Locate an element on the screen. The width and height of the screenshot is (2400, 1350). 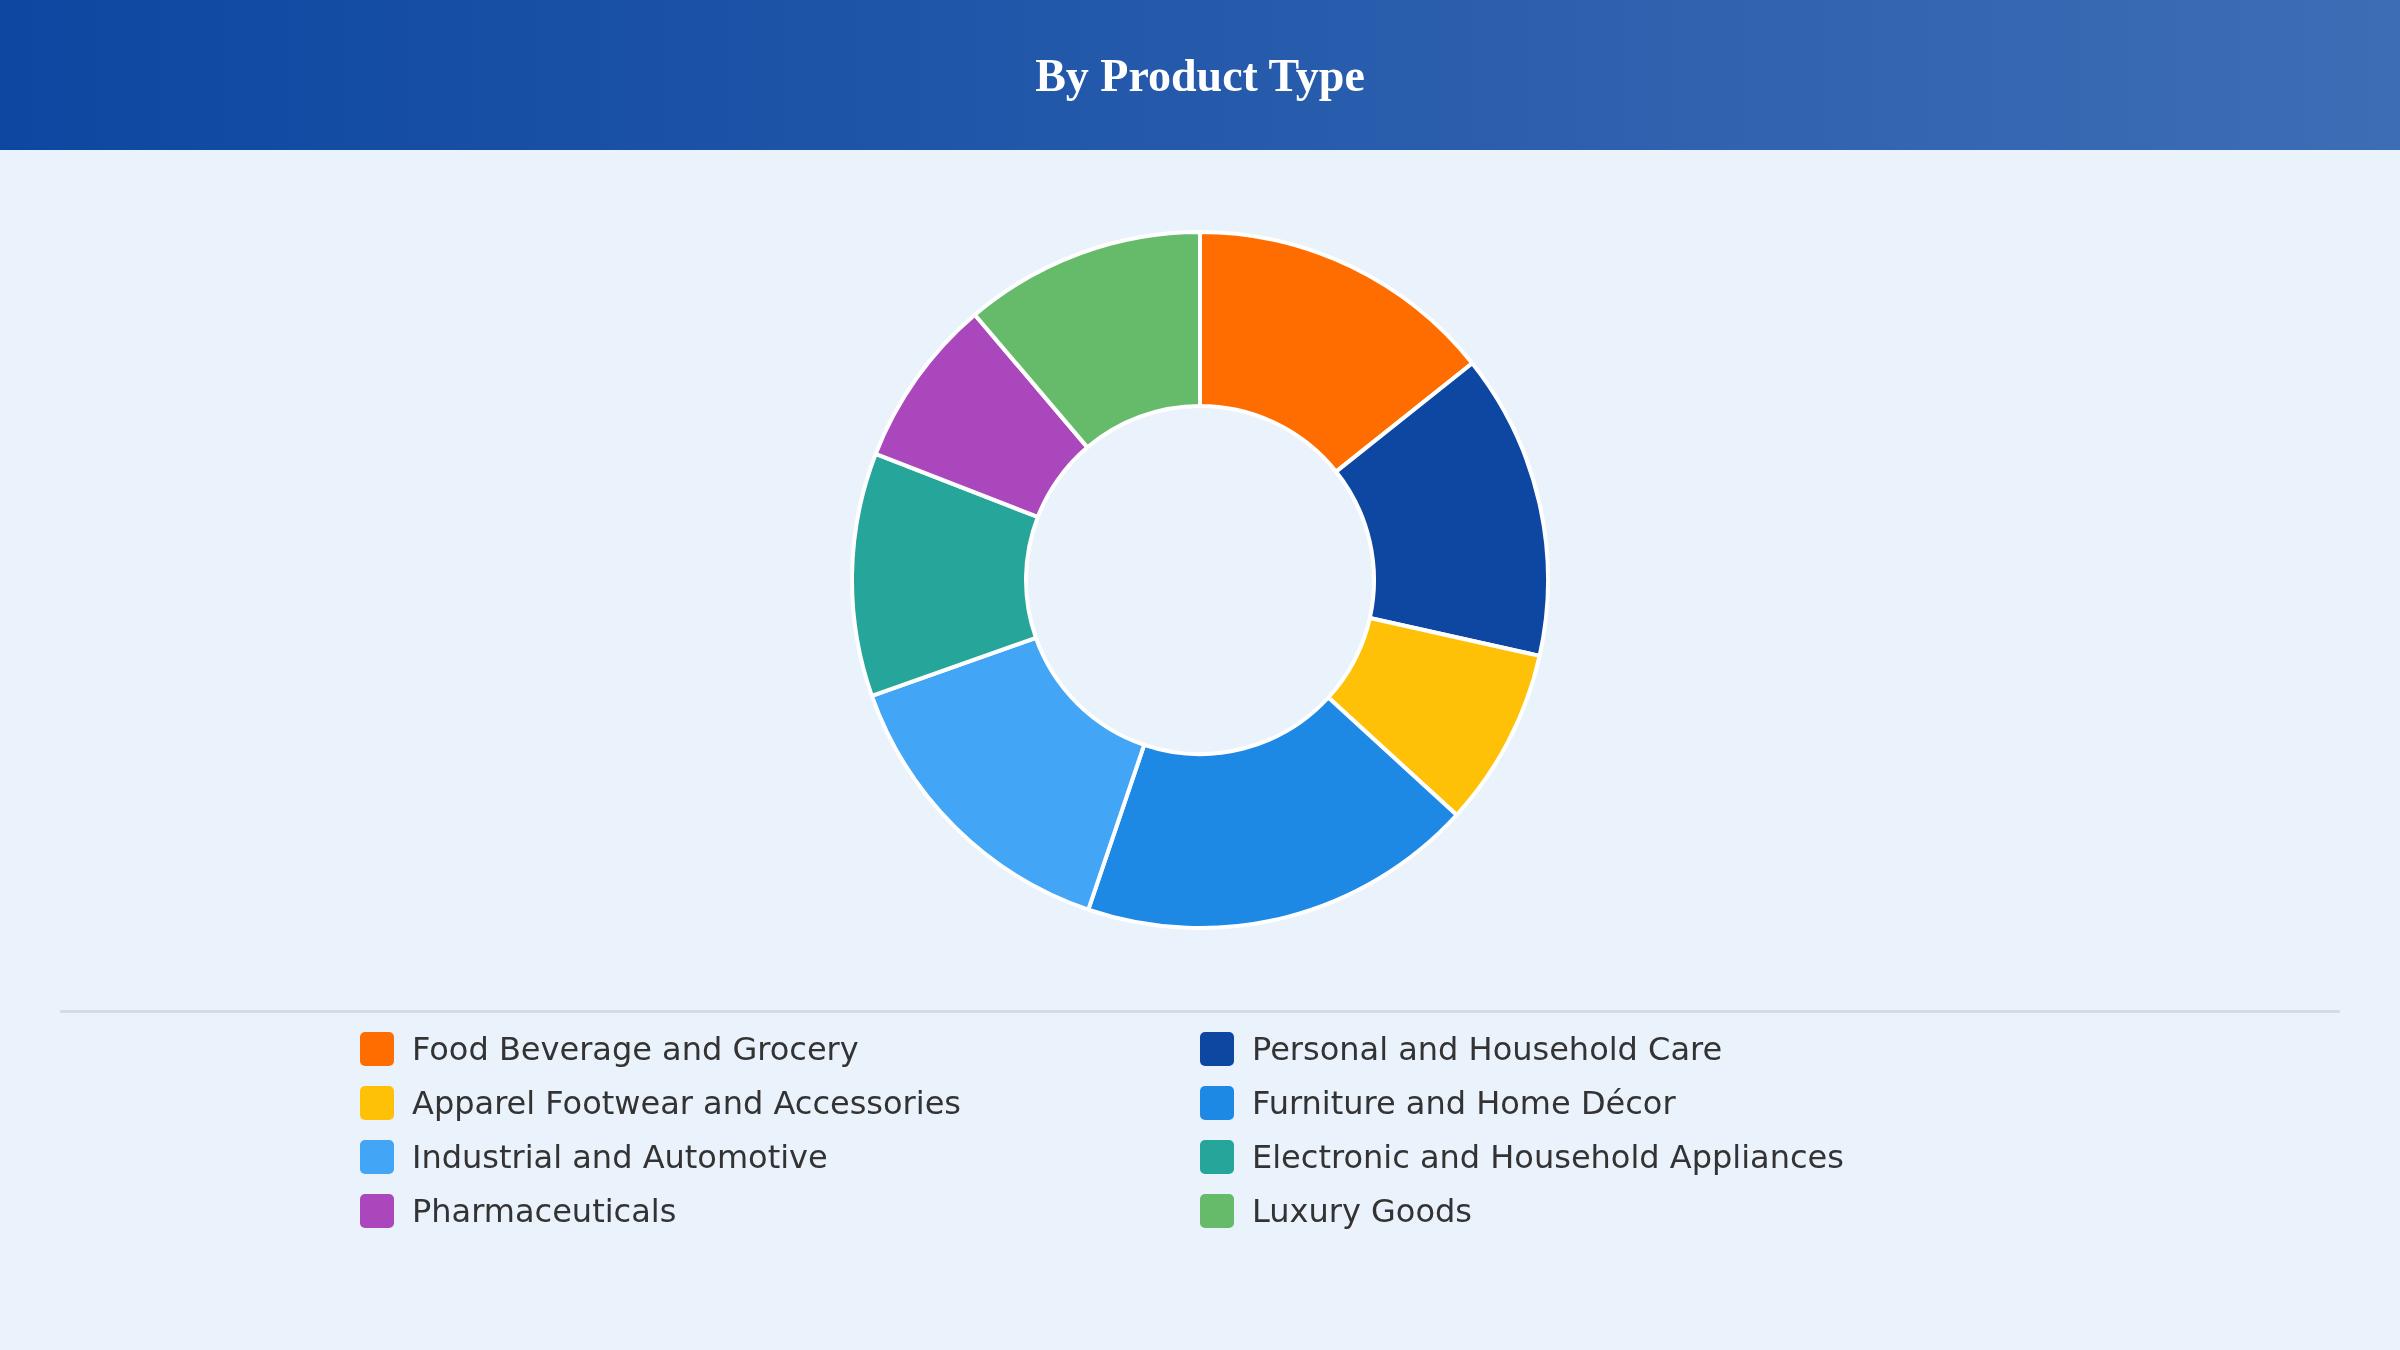
legend-label: Furniture and Home Décor is located at coordinates (1464, 1103).